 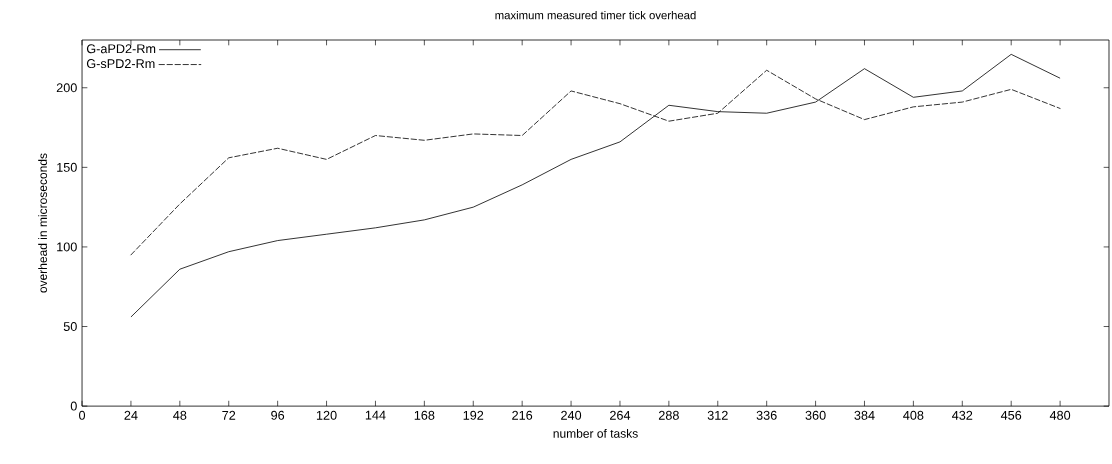 What do you see at coordinates (864, 415) in the screenshot?
I see `x-tick-label: 384` at bounding box center [864, 415].